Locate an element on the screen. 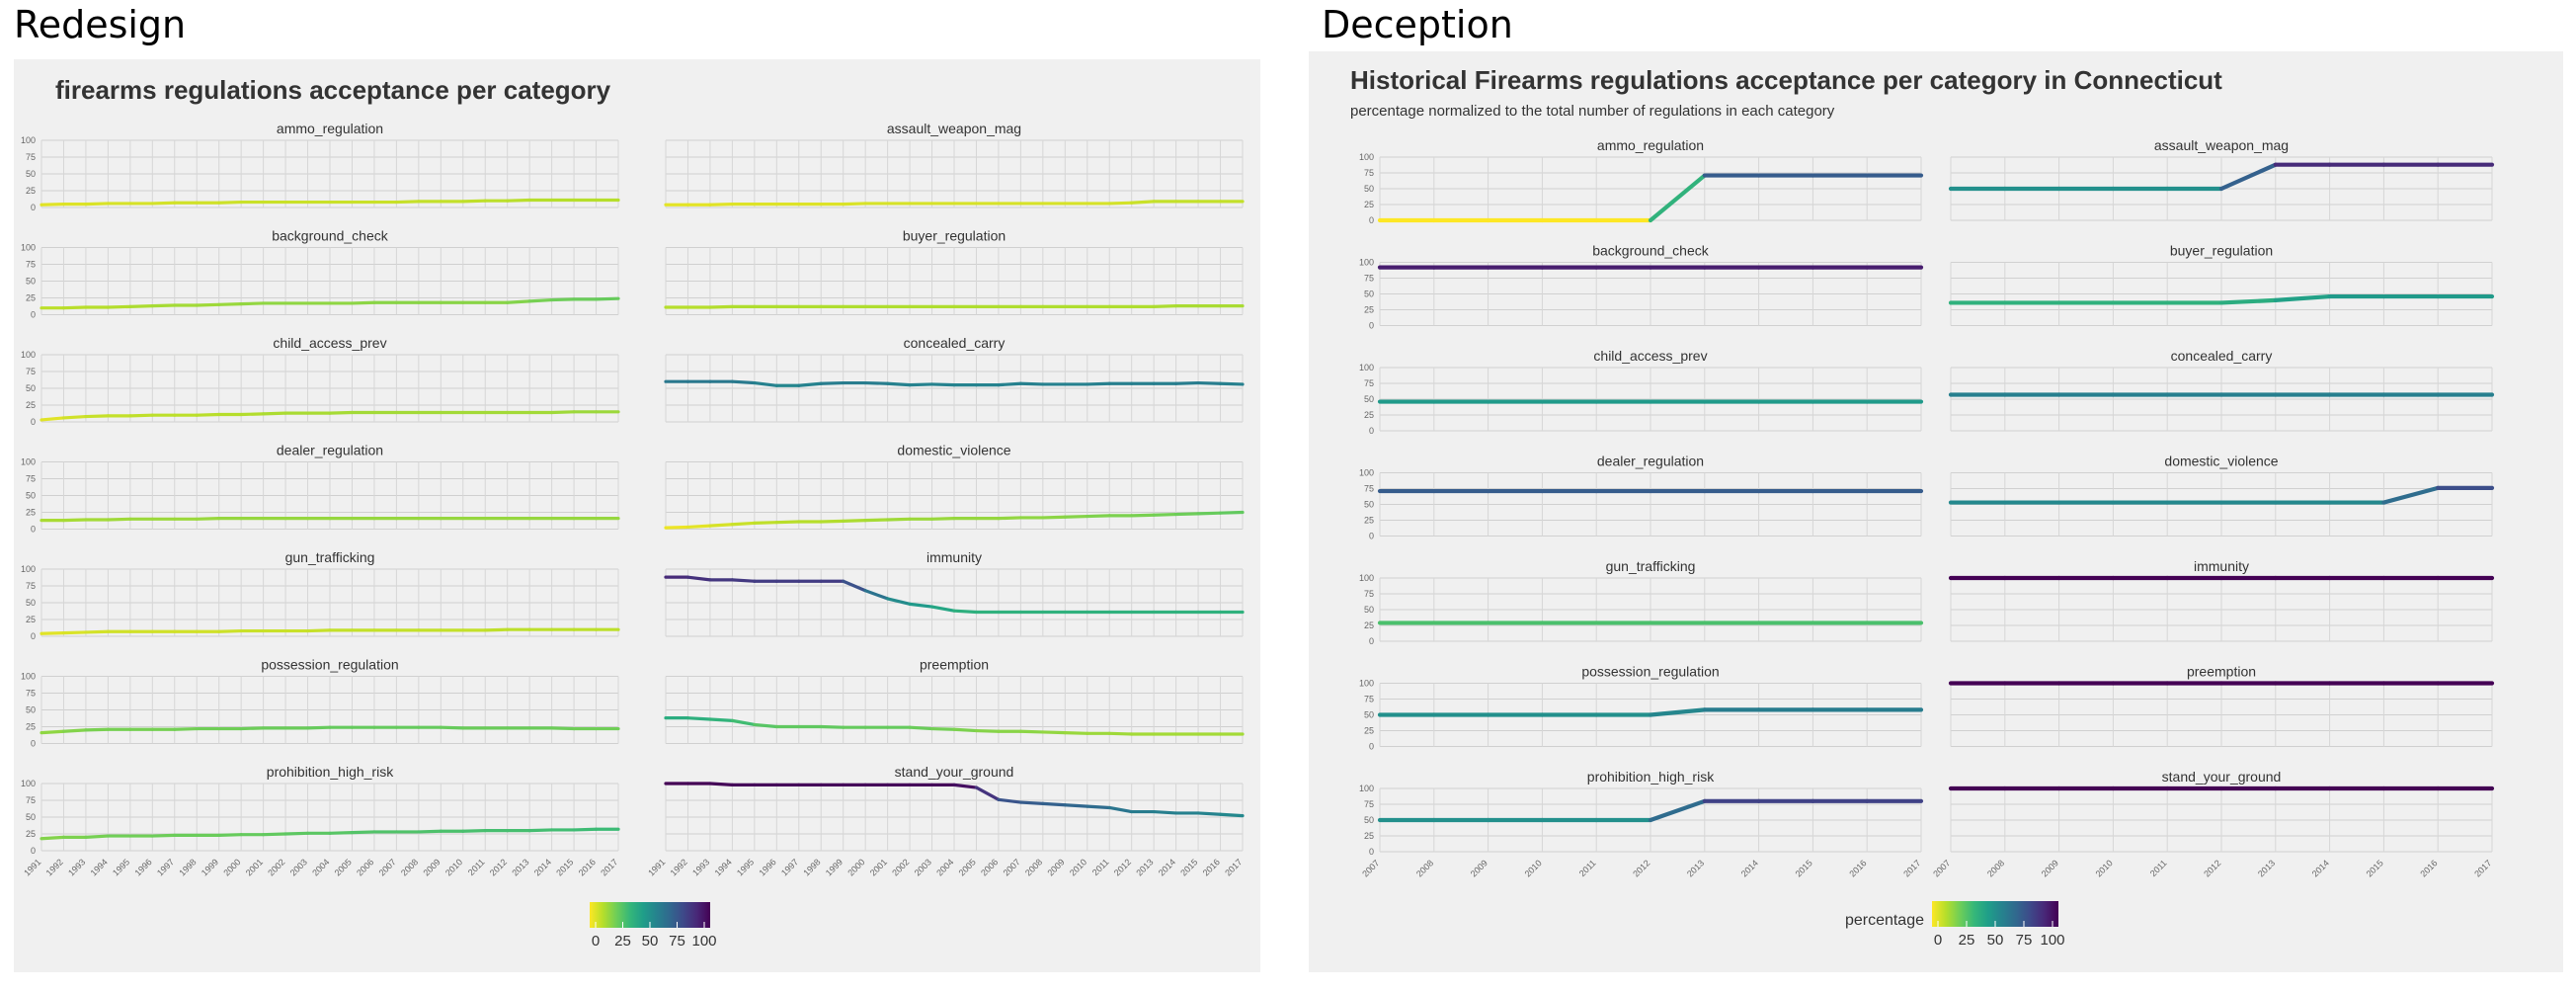  x-tick-label: 2017 is located at coordinates (1233, 867).